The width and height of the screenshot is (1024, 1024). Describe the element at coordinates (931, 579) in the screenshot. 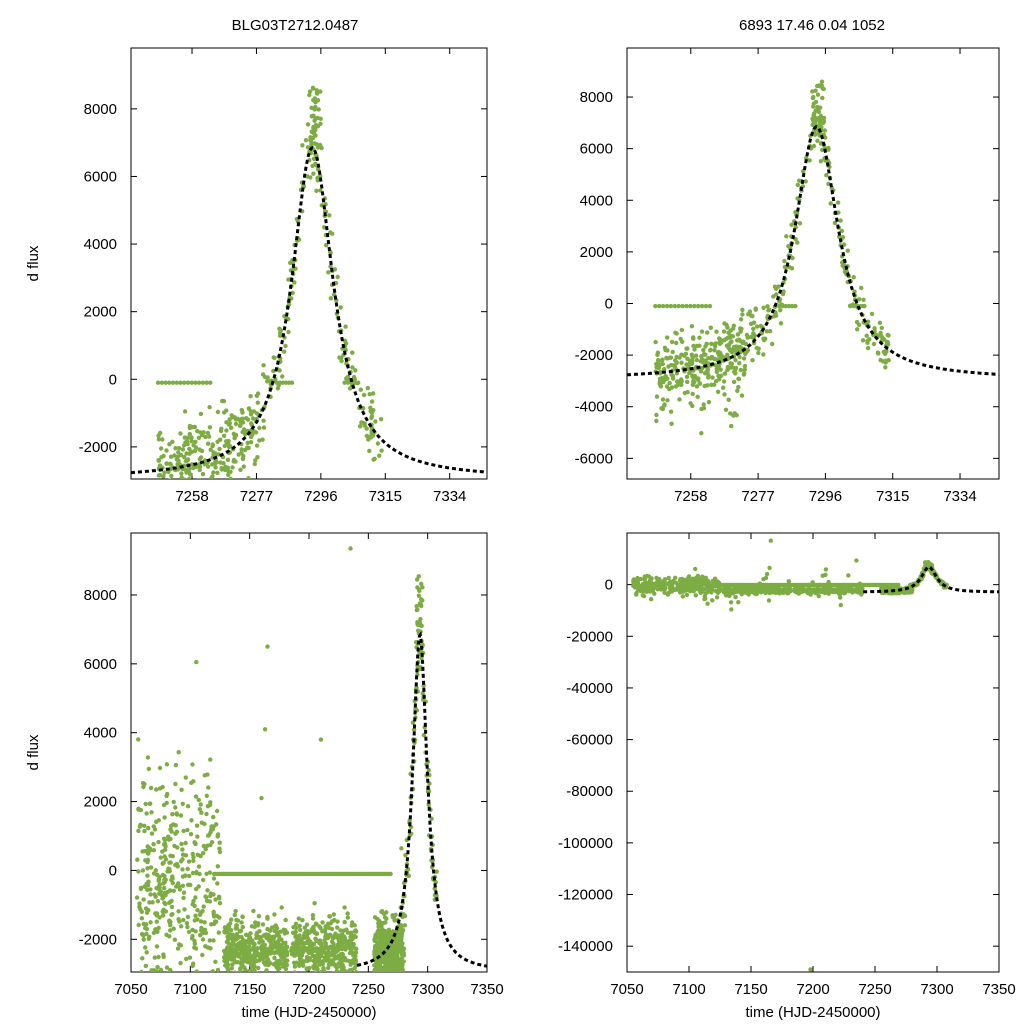

I see `model-curve` at that location.